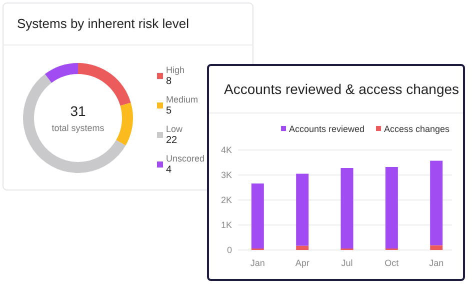 The image size is (474, 294). Describe the element at coordinates (172, 140) in the screenshot. I see `data-label: 22` at that location.